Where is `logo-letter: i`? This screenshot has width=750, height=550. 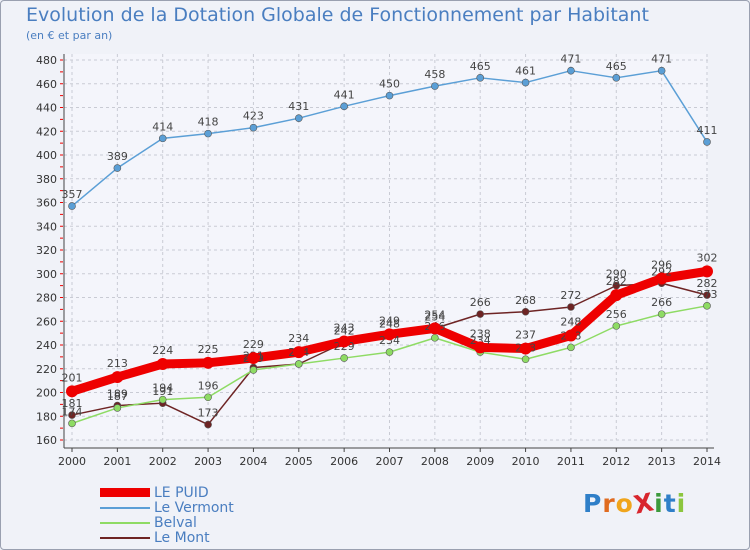
logo-letter: i is located at coordinates (659, 503).